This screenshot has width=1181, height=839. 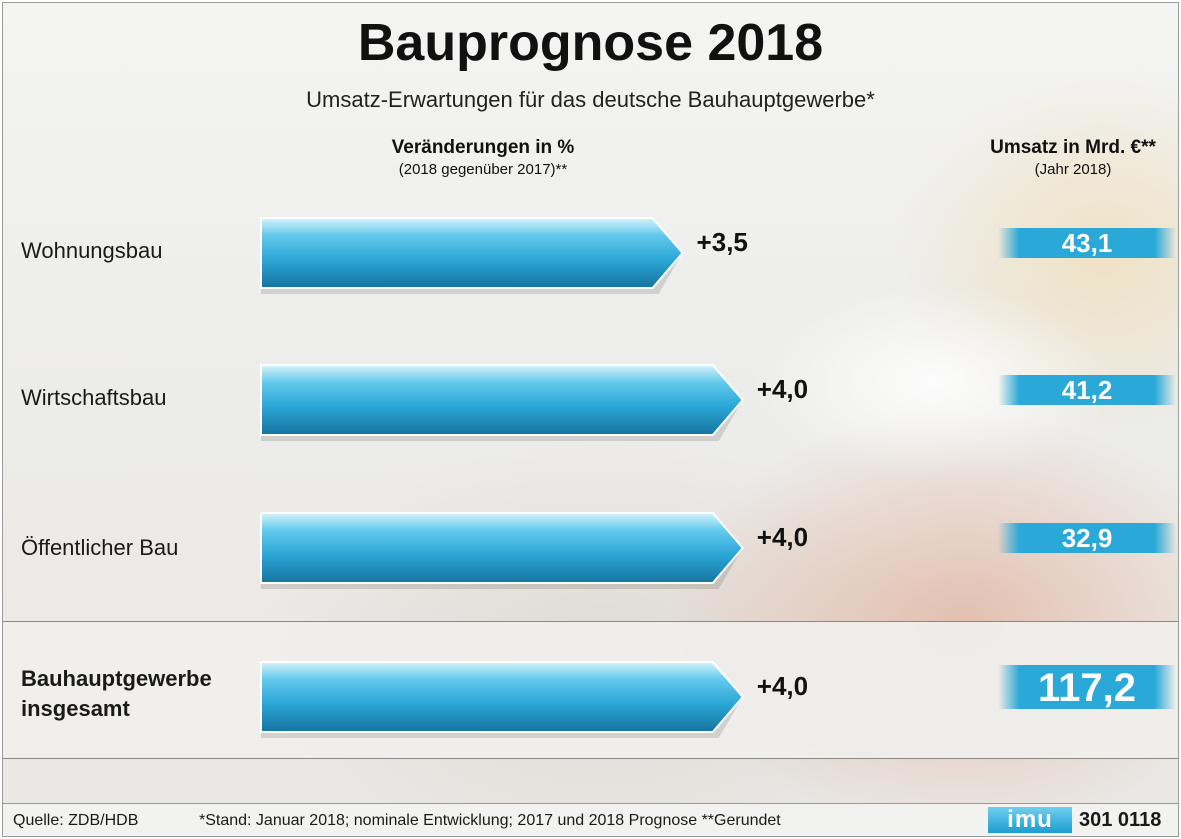 I want to click on bar-value-label-0: +3,5, so click(x=722, y=242).